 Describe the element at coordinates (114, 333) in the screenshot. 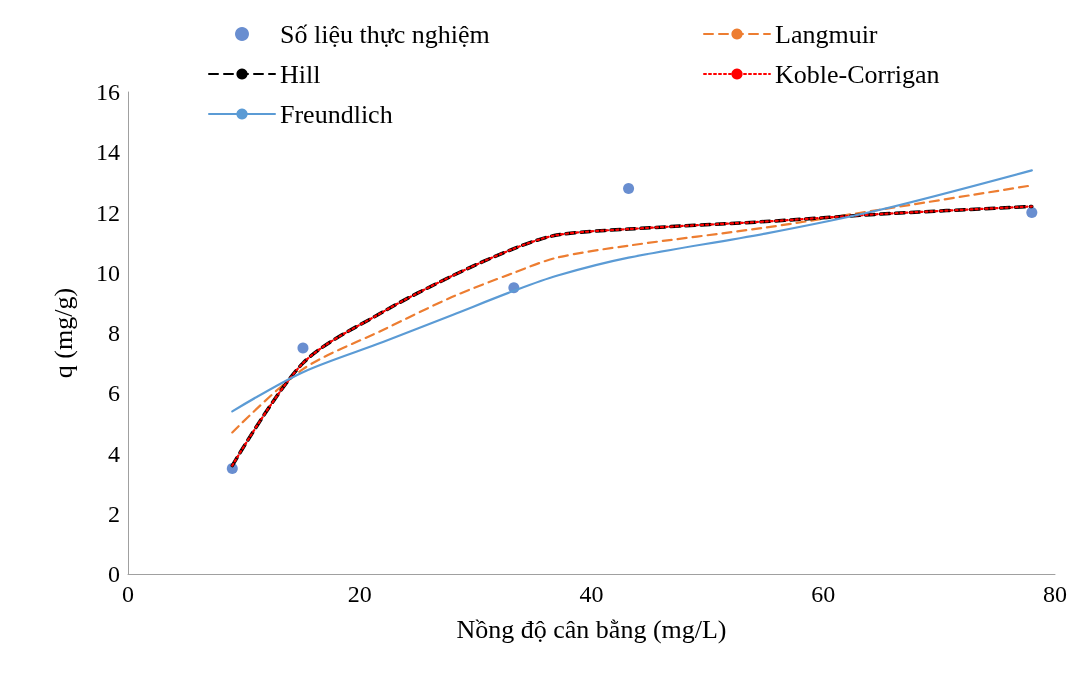

I see `y-tick-label: 8` at that location.